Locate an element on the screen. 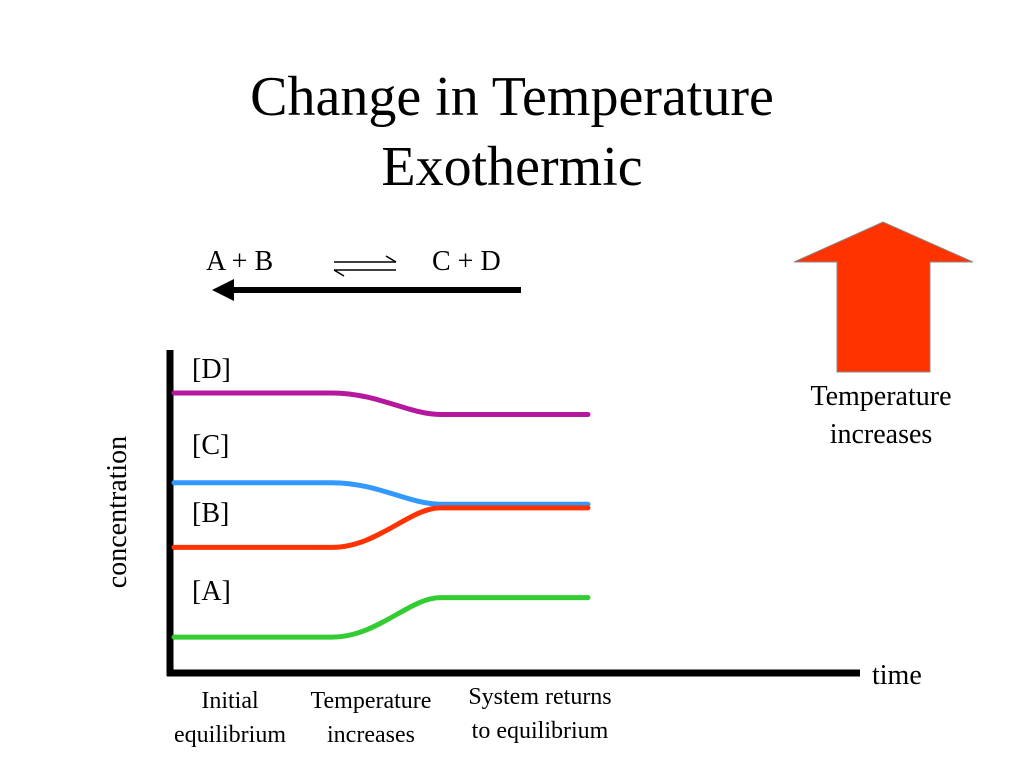 Image resolution: width=1024 pixels, height=768 pixels. temperature-label-line2: increases is located at coordinates (881, 434).